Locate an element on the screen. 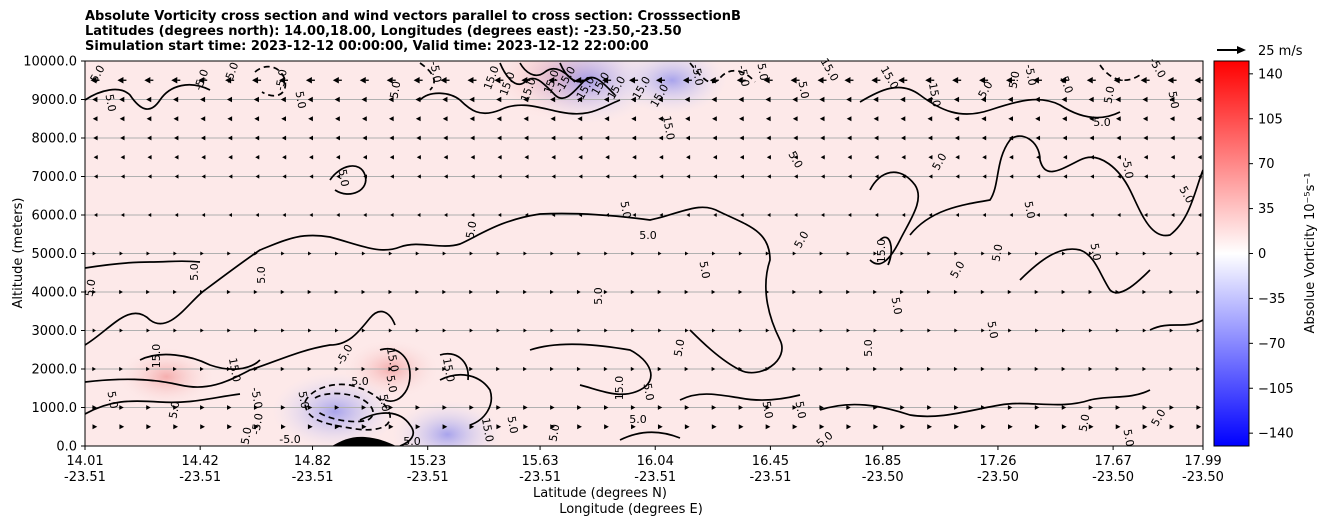 The height and width of the screenshot is (526, 1332). x-tick-label-lat: 17.99 is located at coordinates (1202, 461).